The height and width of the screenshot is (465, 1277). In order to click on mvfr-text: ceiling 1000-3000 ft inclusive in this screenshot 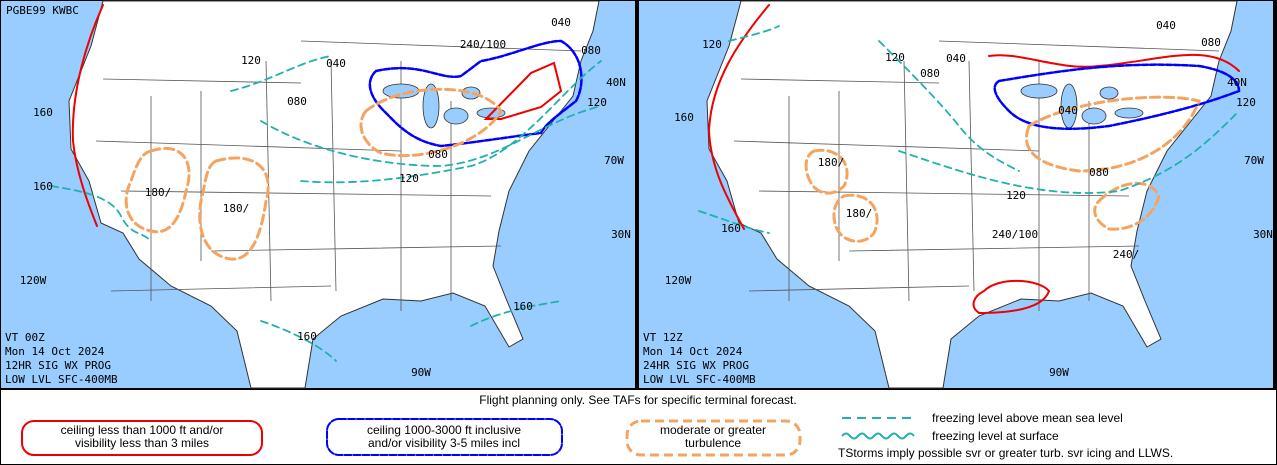, I will do `click(444, 430)`.